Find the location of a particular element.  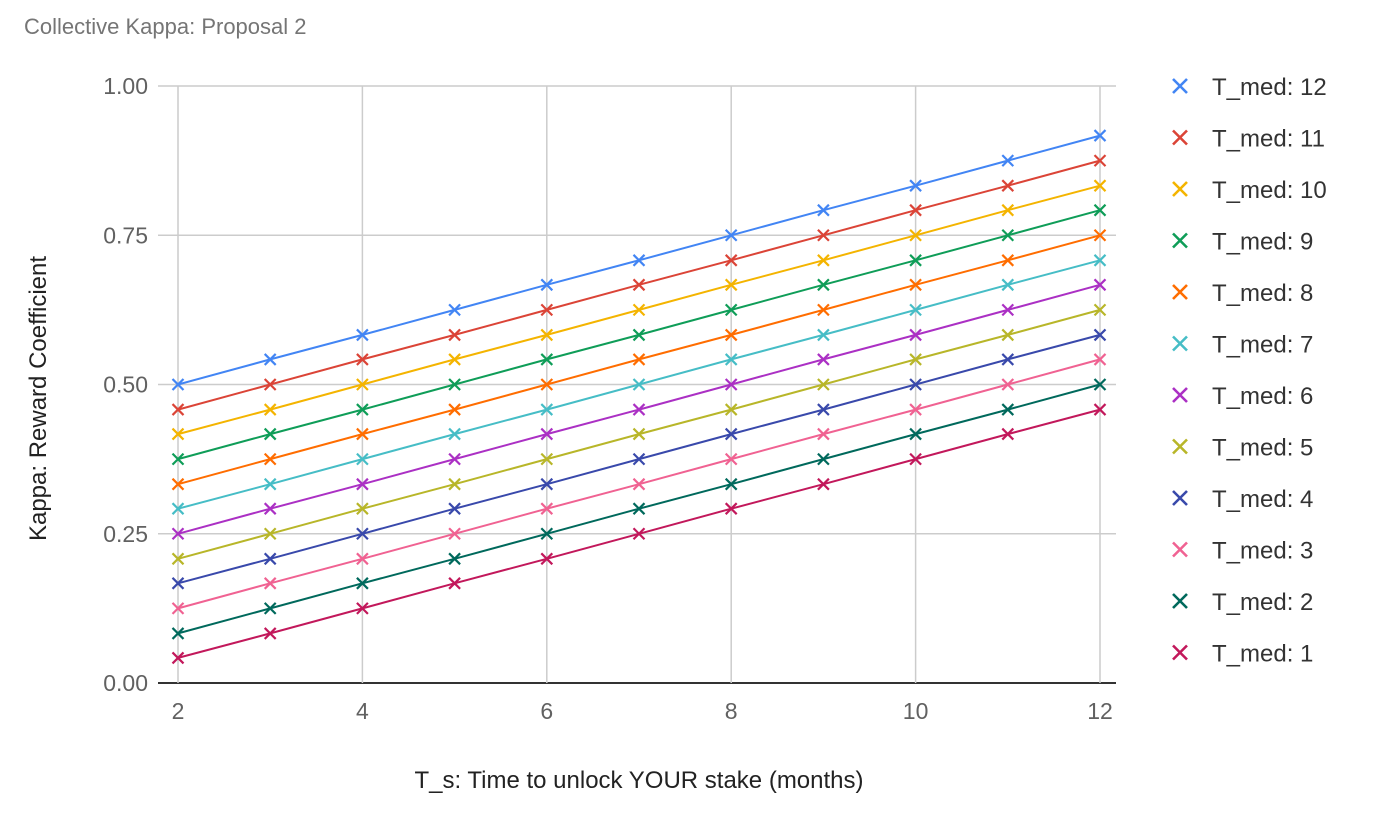

legend-label: T_med: 7 is located at coordinates (1262, 345).